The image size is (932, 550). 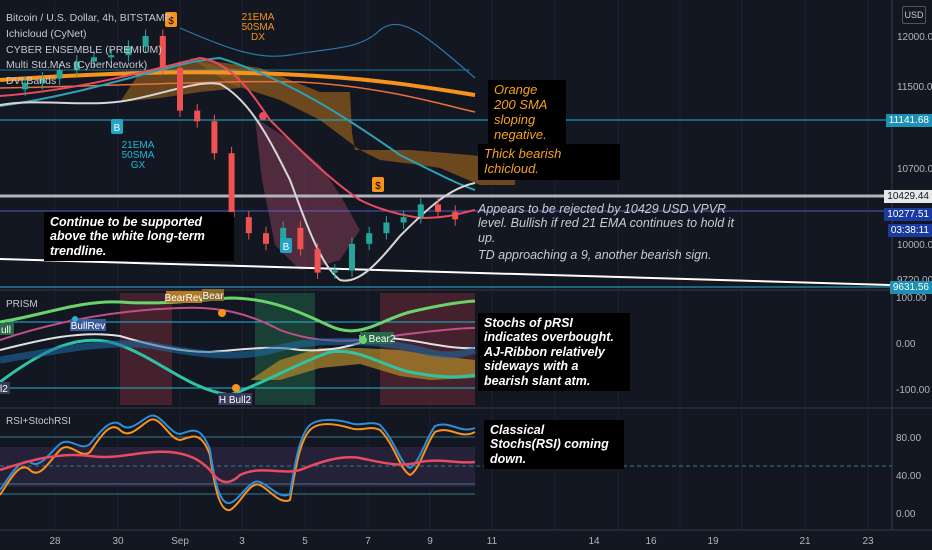 What do you see at coordinates (84, 50) in the screenshot?
I see `legend-cyber-ensemble: CYBER ENSEMBLE (PREMIUM)` at bounding box center [84, 50].